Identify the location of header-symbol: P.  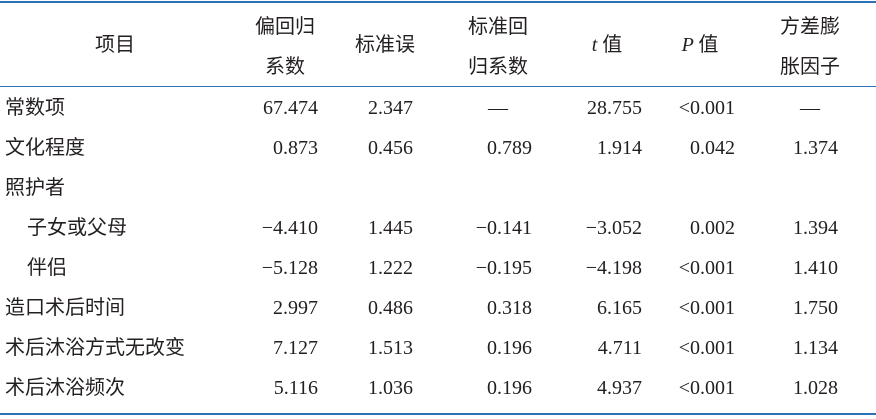
(690, 45).